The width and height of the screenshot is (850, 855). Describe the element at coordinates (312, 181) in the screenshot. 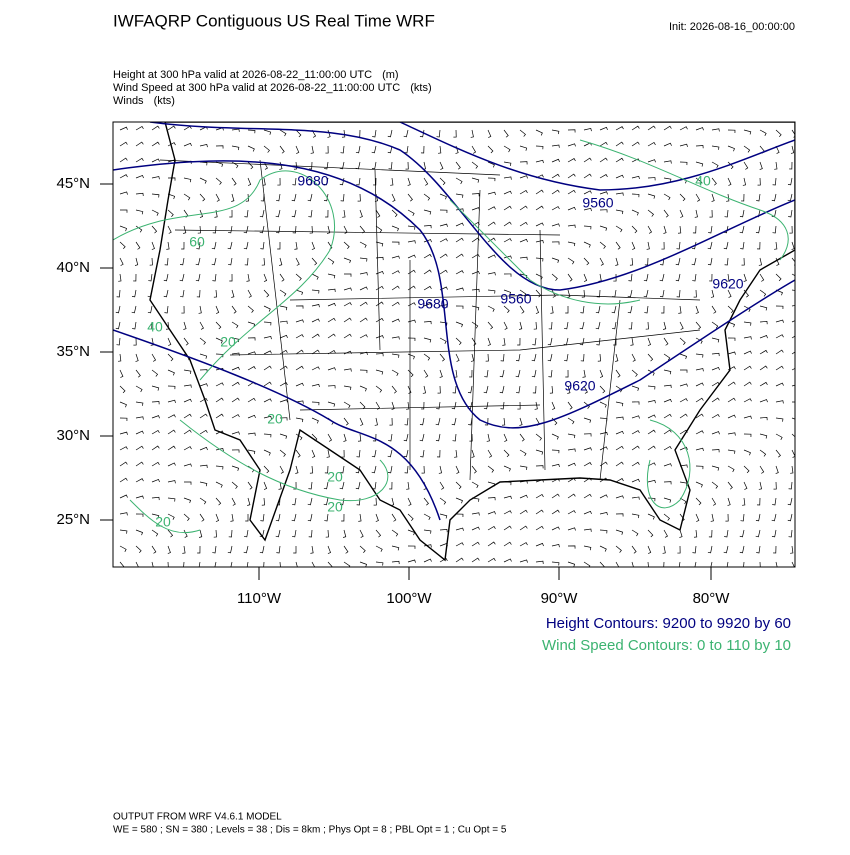

I see `height-contour-label: 9680` at that location.